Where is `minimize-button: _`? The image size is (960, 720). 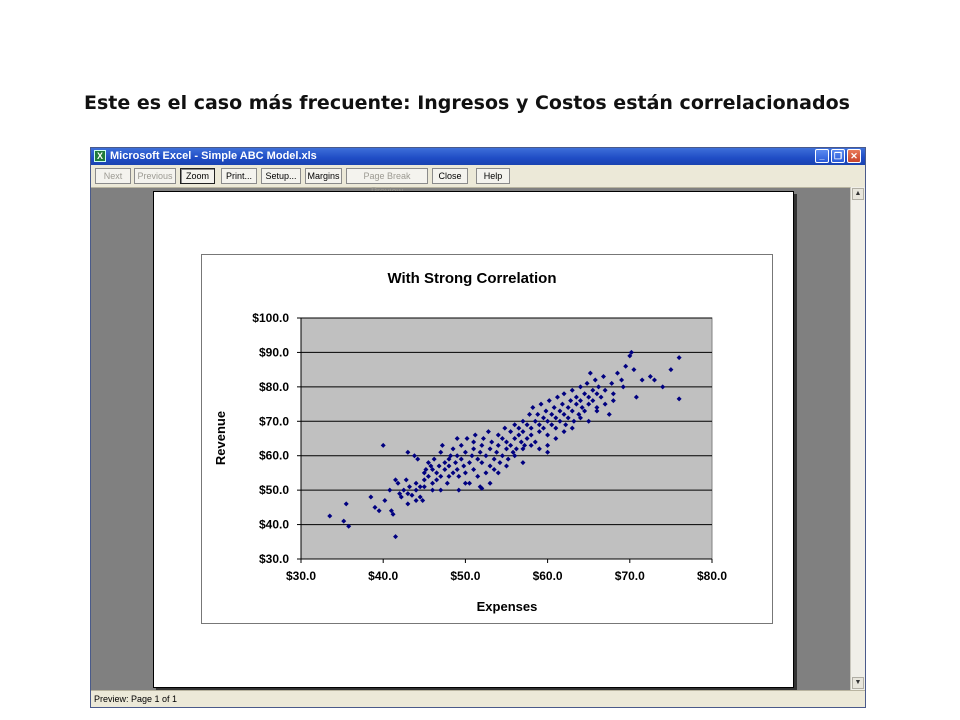
minimize-button: _ is located at coordinates (822, 156).